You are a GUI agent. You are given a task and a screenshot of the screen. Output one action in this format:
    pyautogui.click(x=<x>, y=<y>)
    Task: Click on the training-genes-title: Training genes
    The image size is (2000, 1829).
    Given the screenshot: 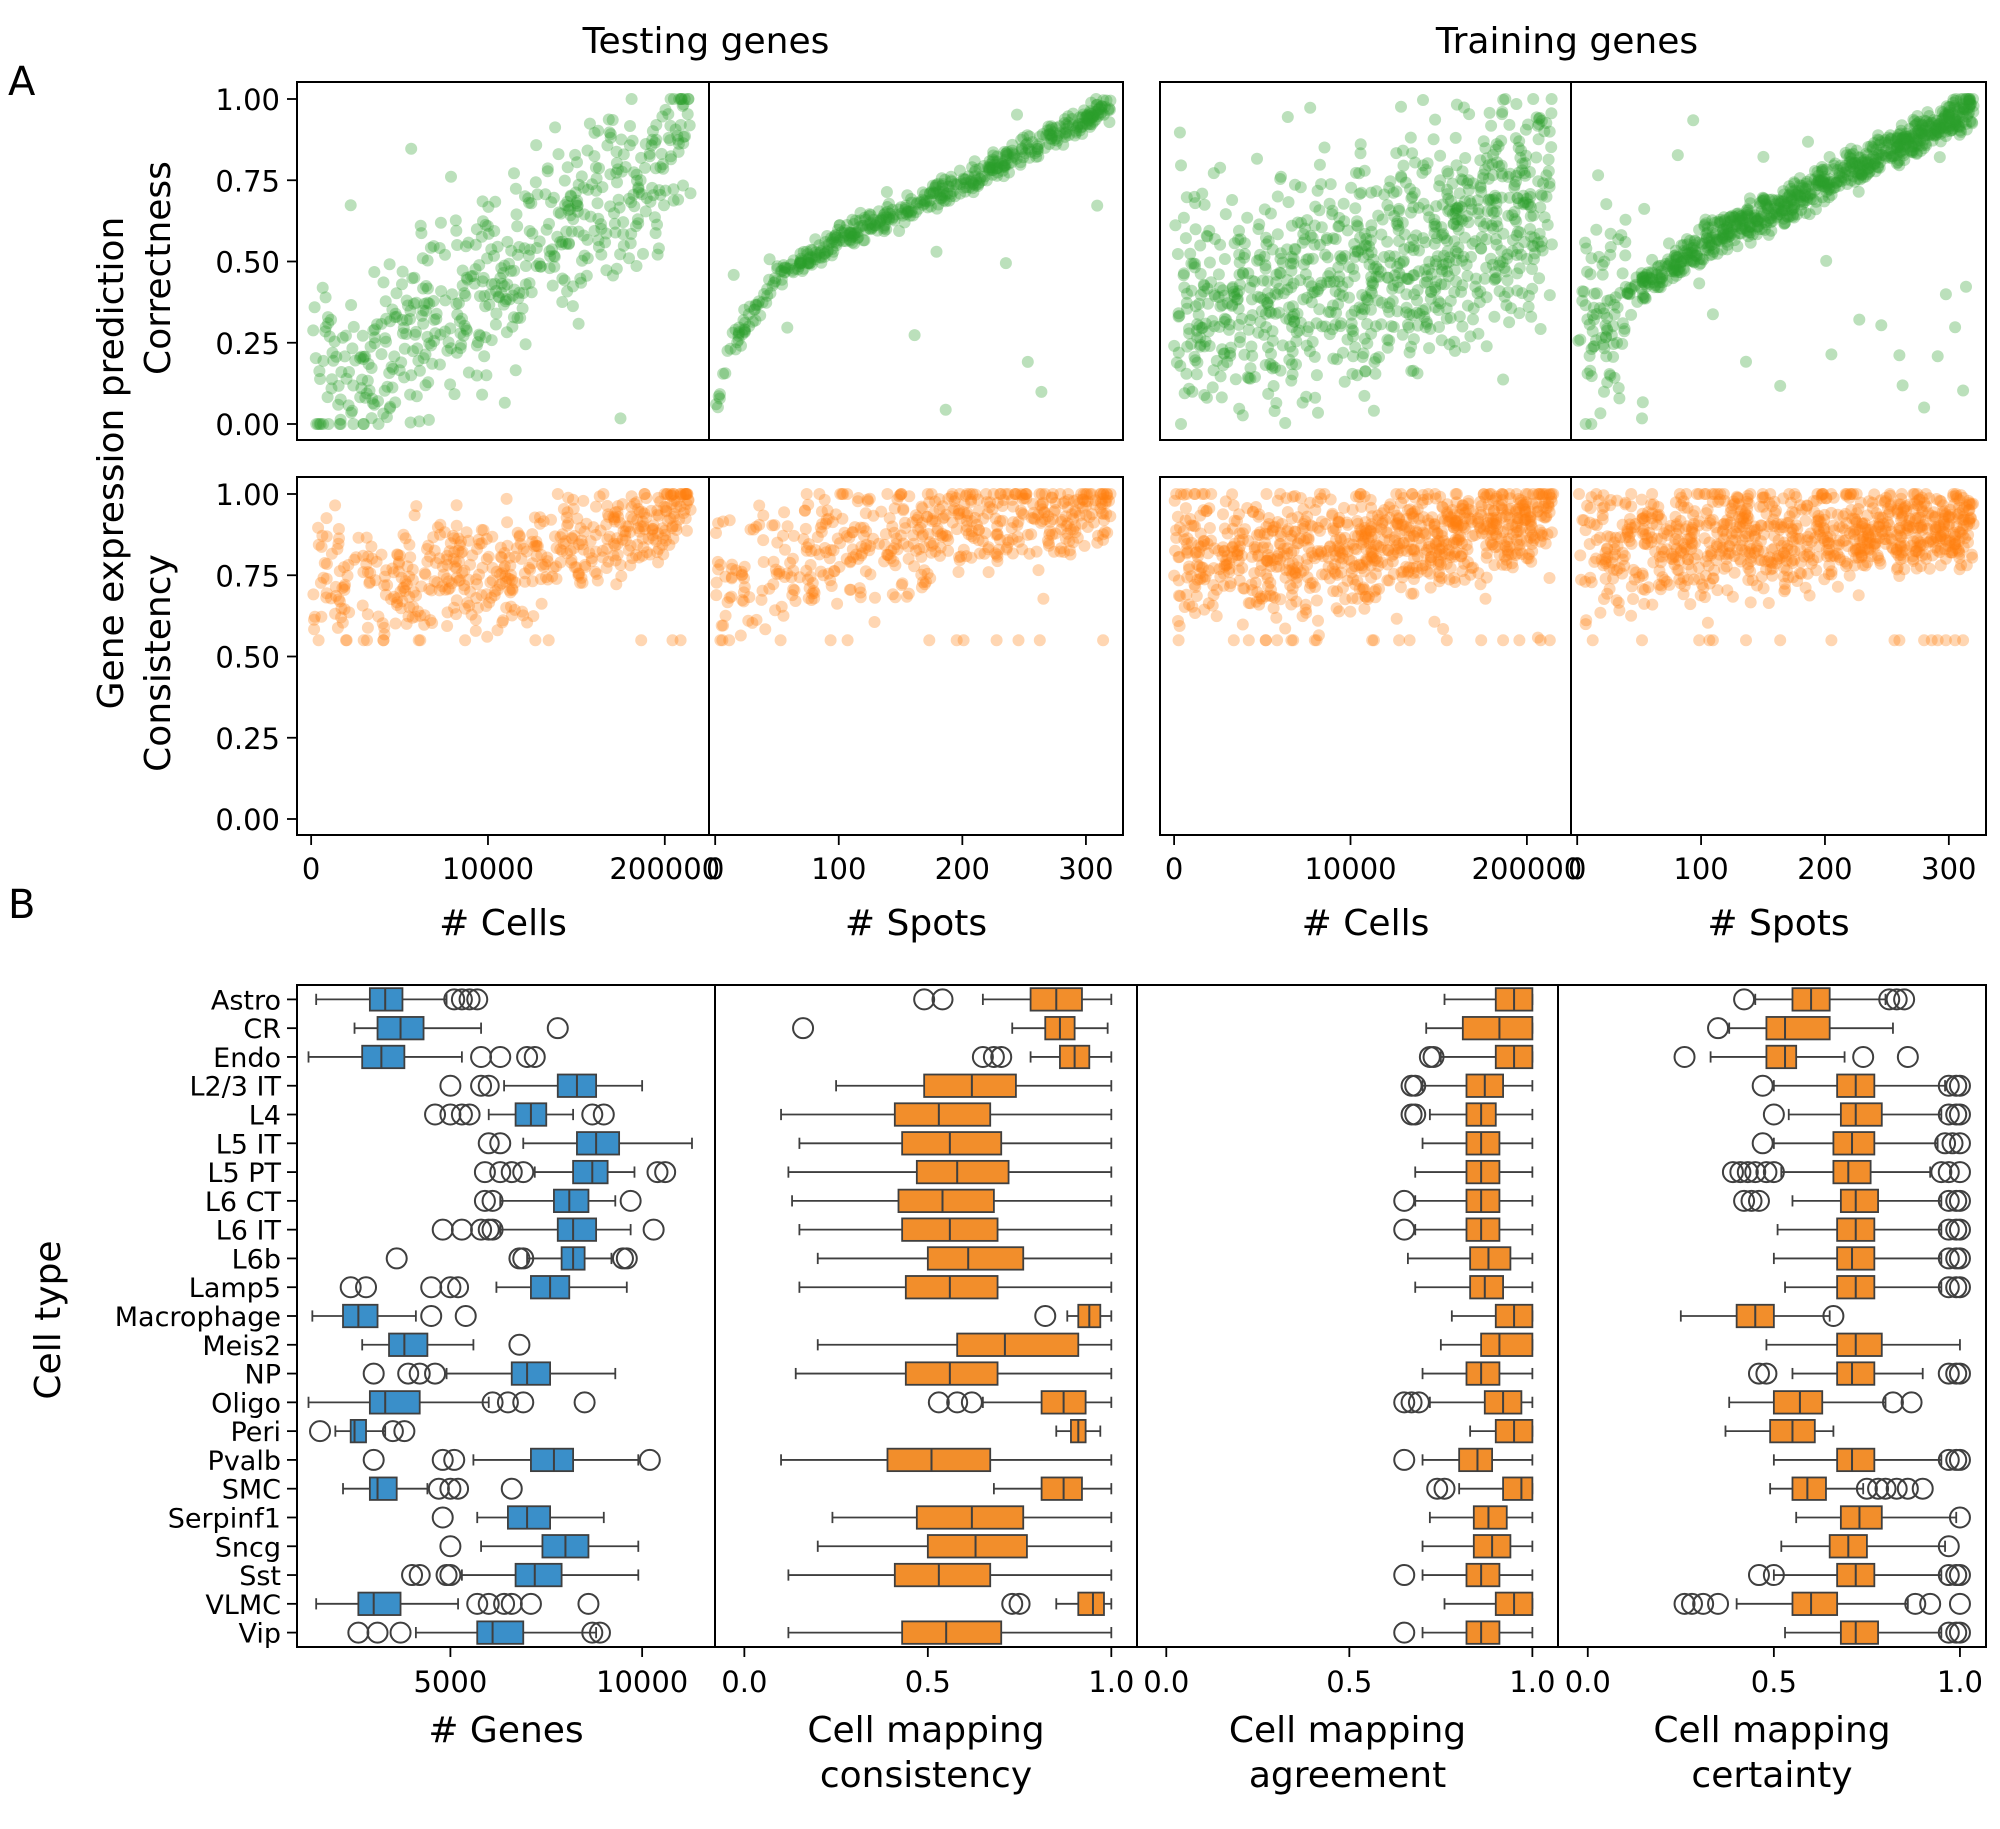 What is the action you would take?
    pyautogui.click(x=1566, y=41)
    